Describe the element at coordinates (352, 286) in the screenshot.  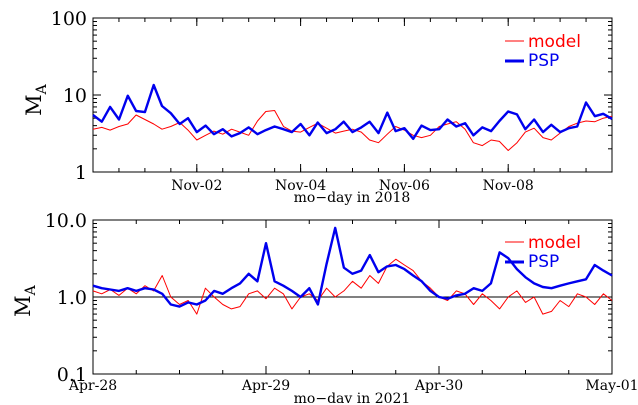
I see `series-line-model` at that location.